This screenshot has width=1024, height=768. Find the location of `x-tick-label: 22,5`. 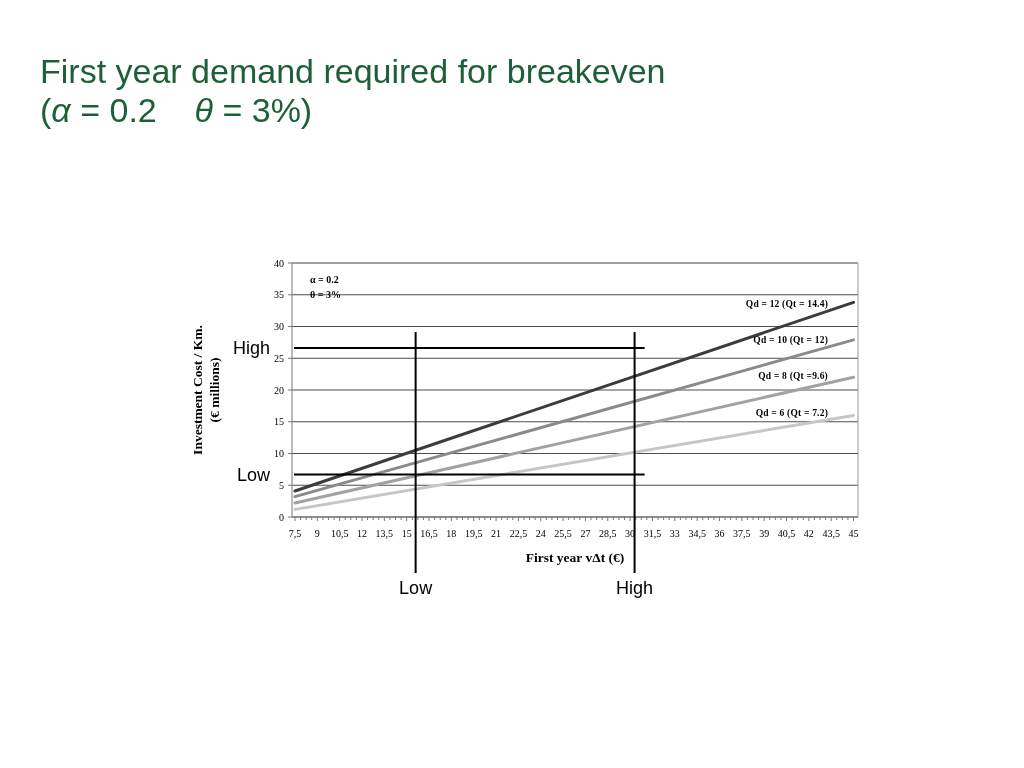

x-tick-label: 22,5 is located at coordinates (518, 533).